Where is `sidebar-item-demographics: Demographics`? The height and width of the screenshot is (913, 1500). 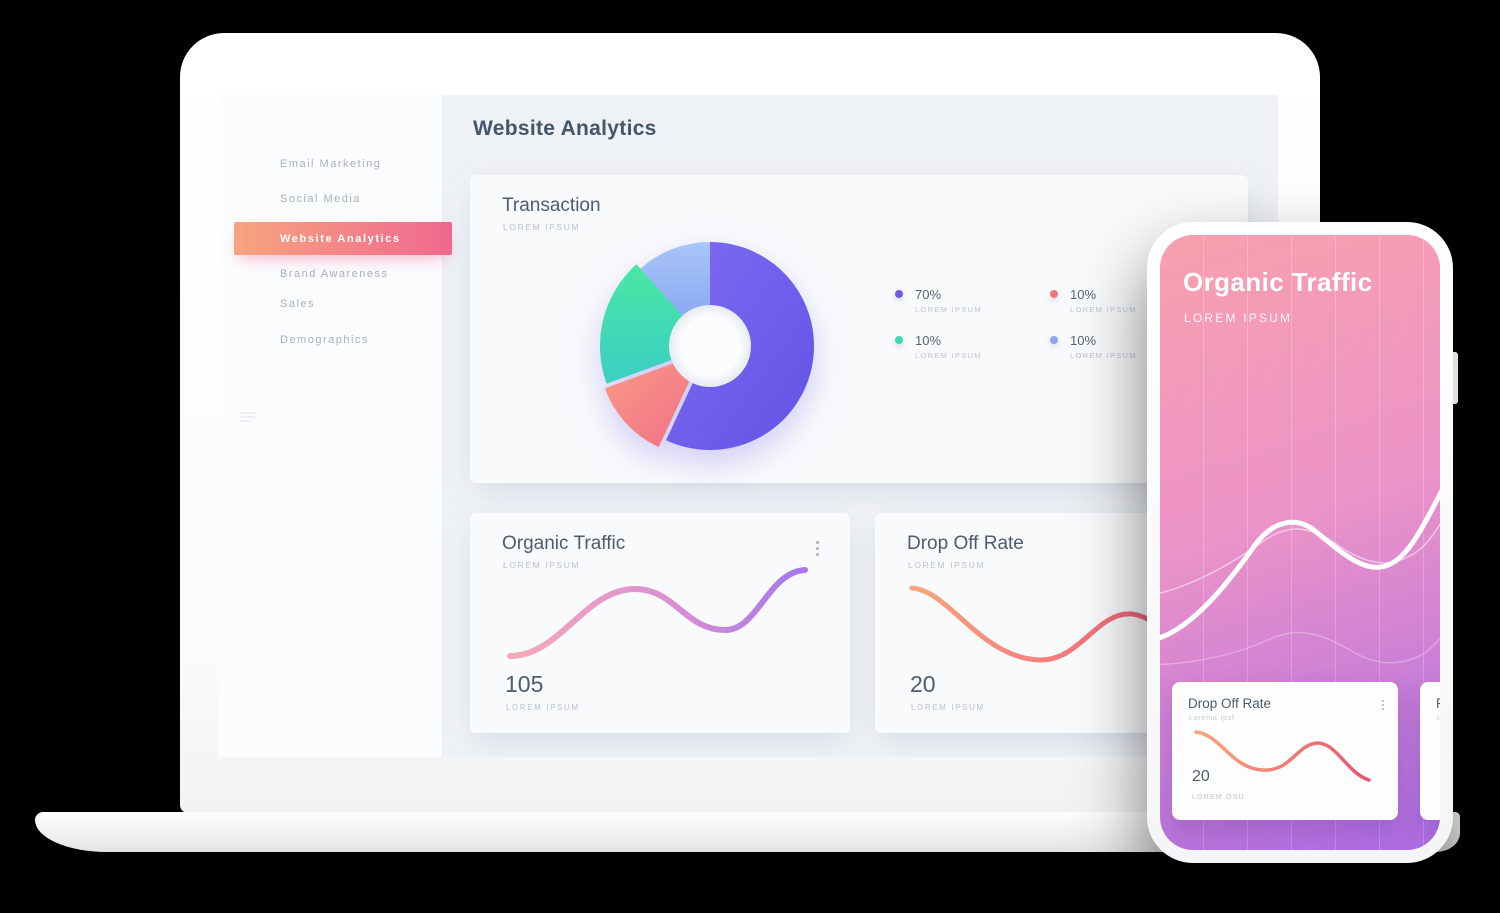 sidebar-item-demographics: Demographics is located at coordinates (324, 340).